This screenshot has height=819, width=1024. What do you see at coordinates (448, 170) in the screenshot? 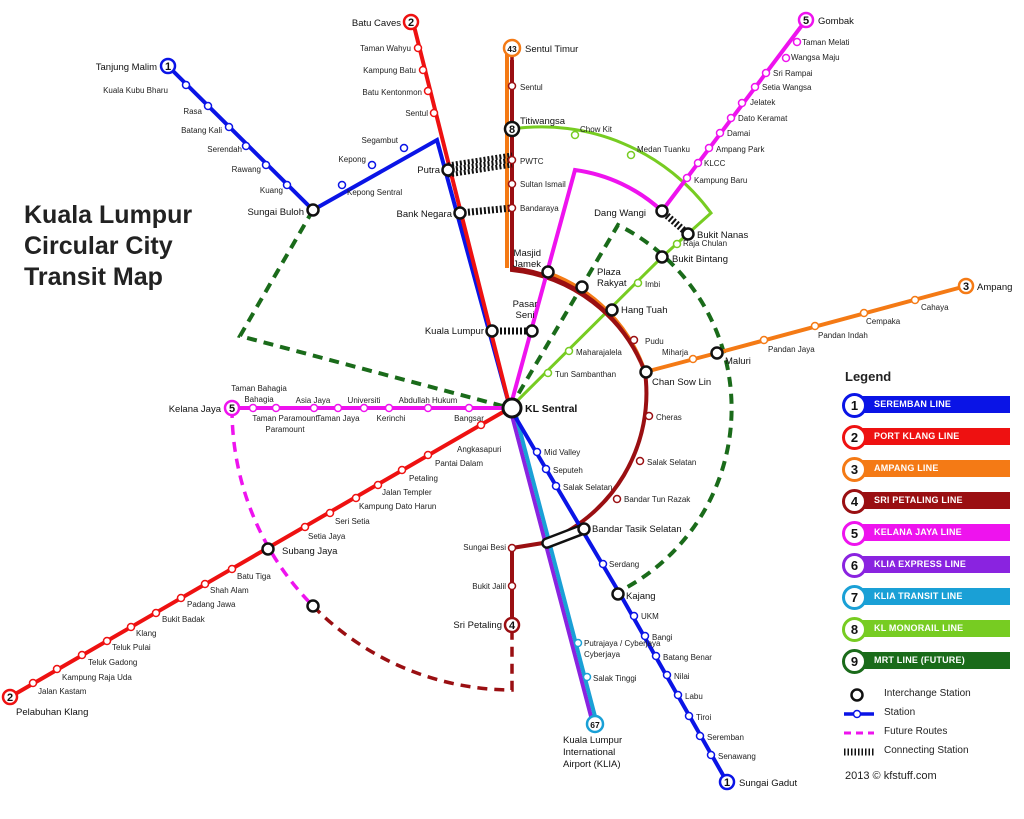
I see `interchange-putra` at bounding box center [448, 170].